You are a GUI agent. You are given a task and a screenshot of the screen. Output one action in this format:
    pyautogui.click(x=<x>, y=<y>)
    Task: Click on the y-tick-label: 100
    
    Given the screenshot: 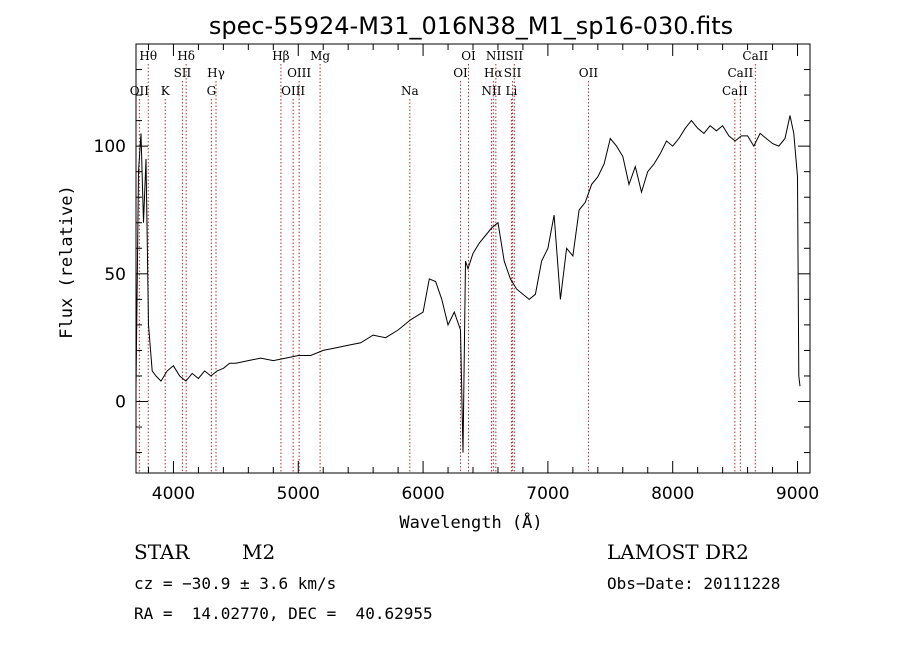 What is the action you would take?
    pyautogui.click(x=110, y=147)
    